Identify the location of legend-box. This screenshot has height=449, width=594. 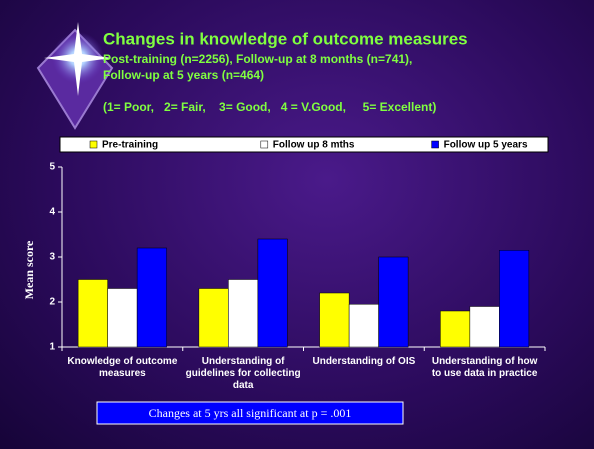
(304, 144).